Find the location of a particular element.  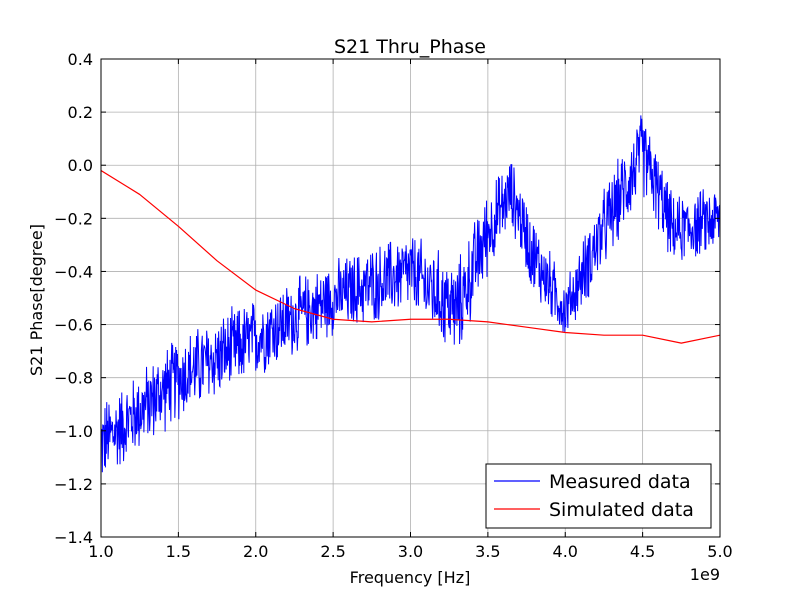

x-axis-offset-label: 1e9 is located at coordinates (705, 574).